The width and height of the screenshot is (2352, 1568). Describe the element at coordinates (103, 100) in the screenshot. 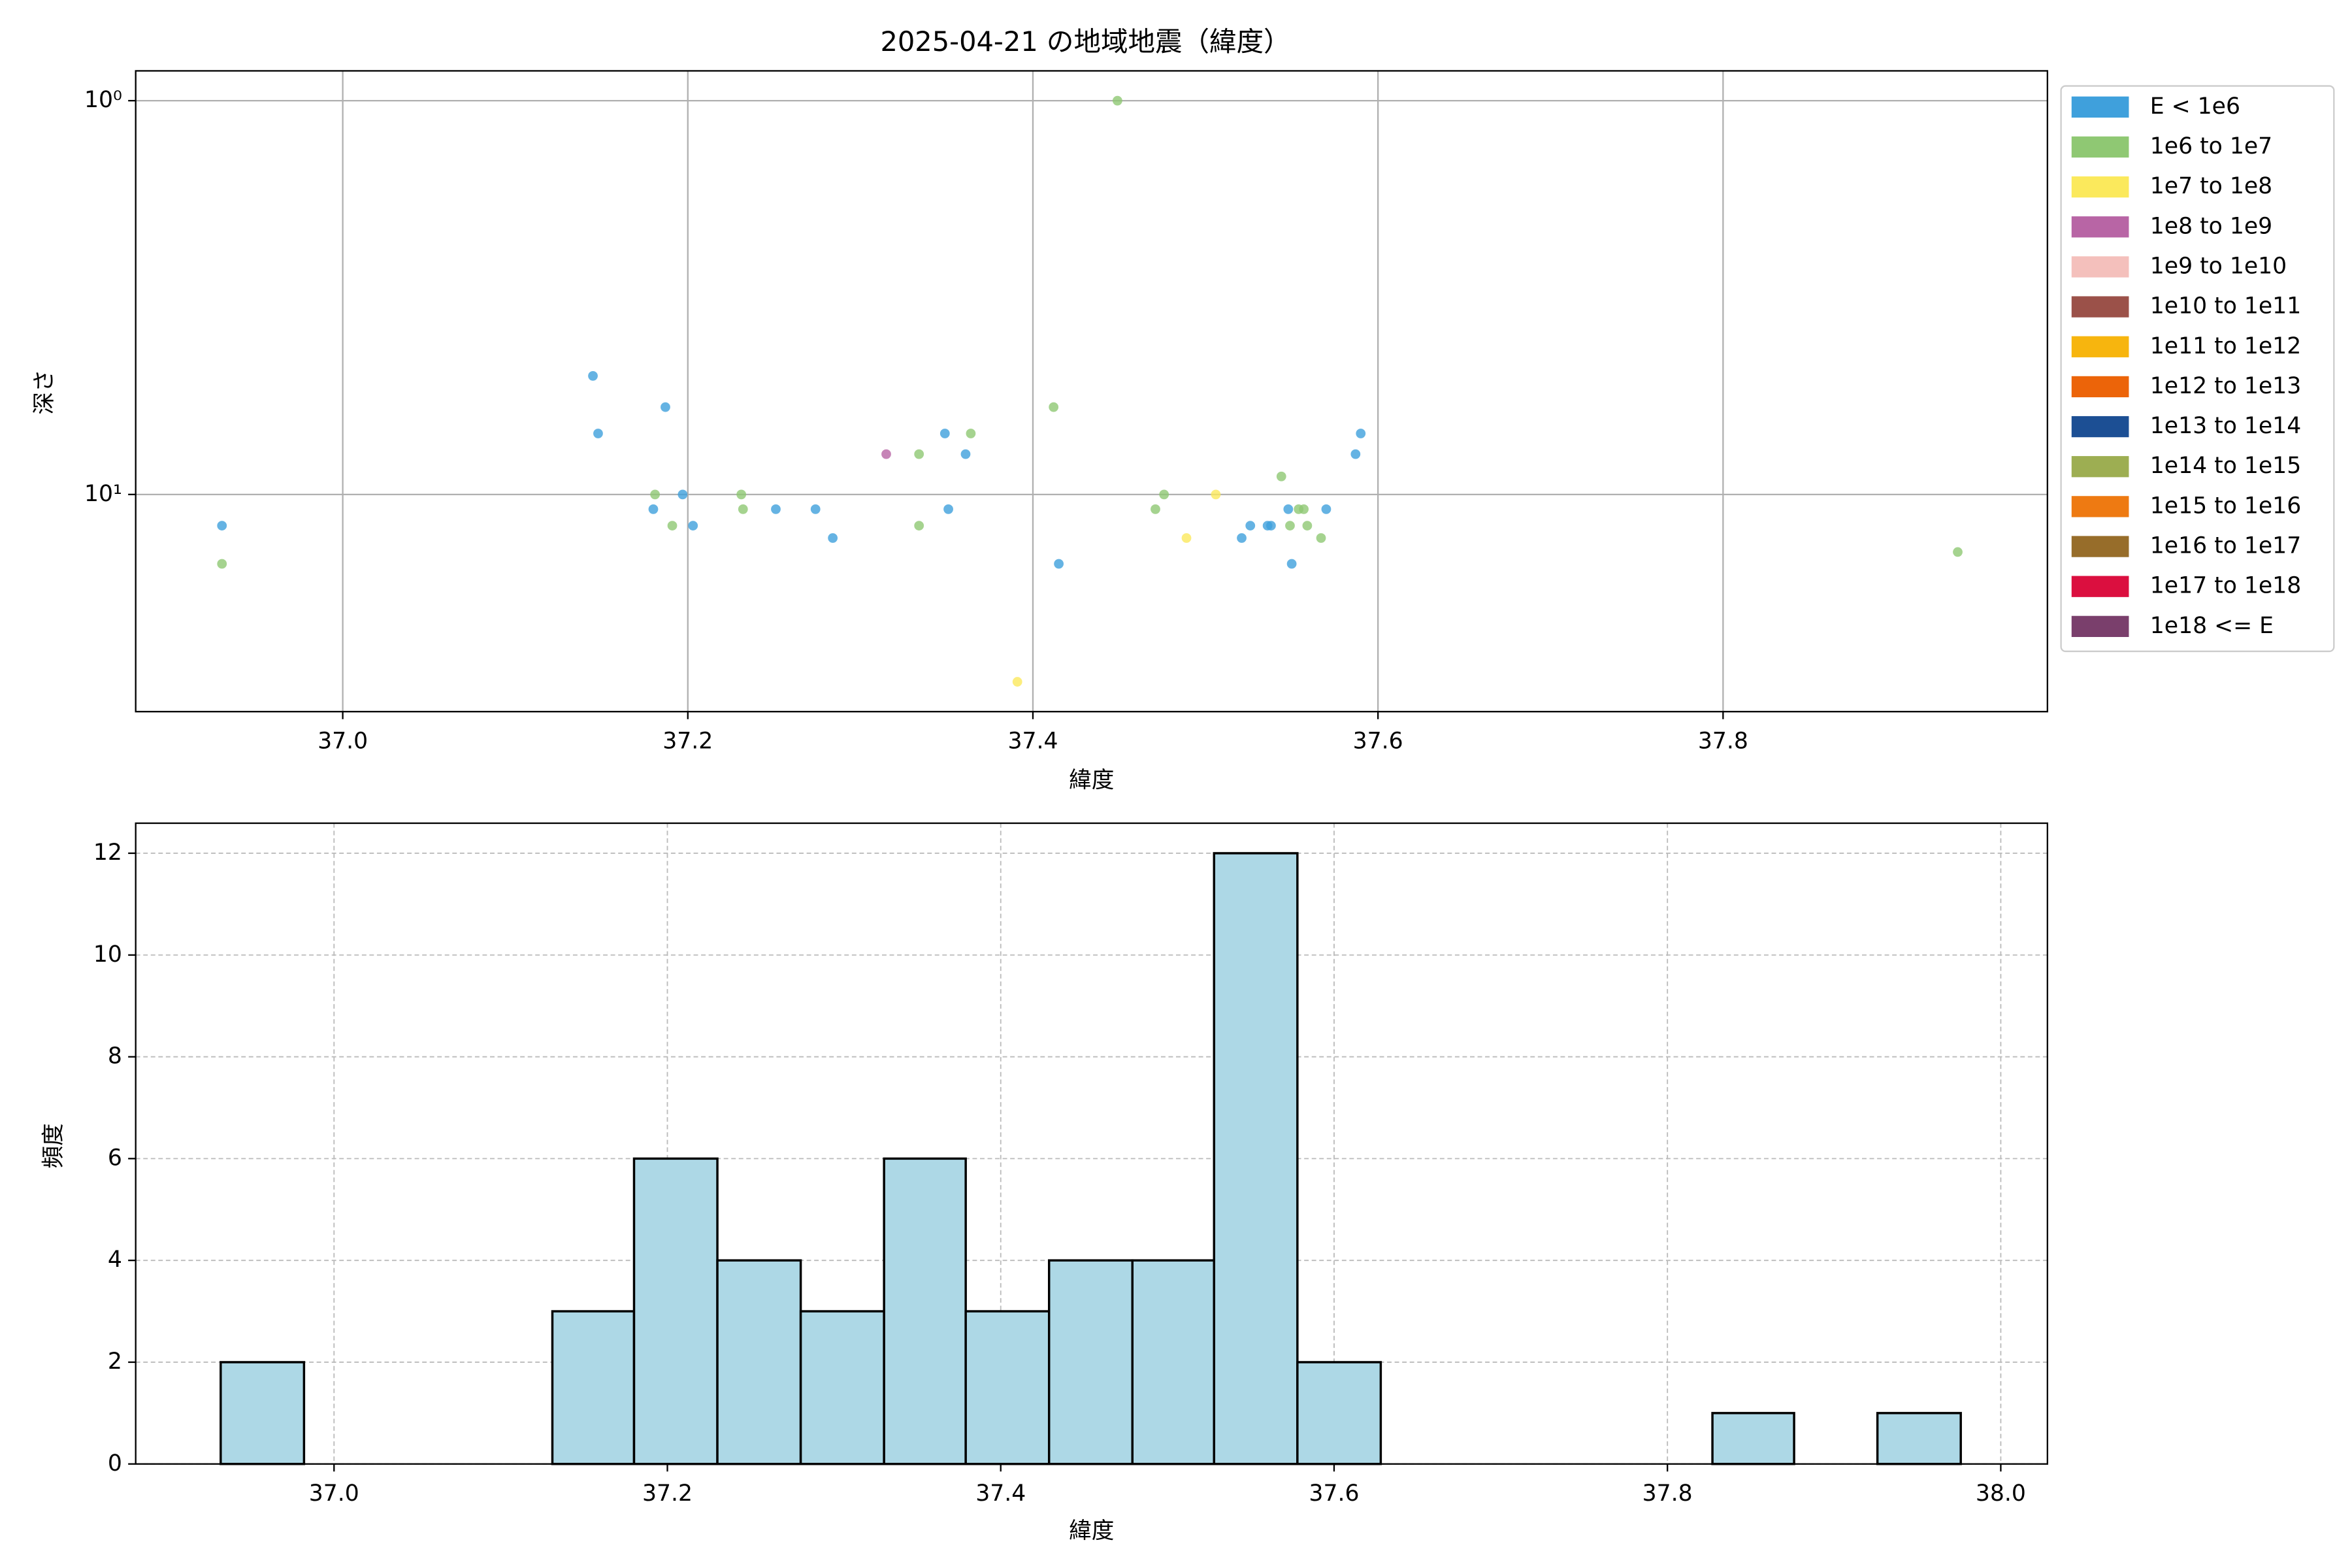

I see `y-tick-label: 10⁰` at that location.